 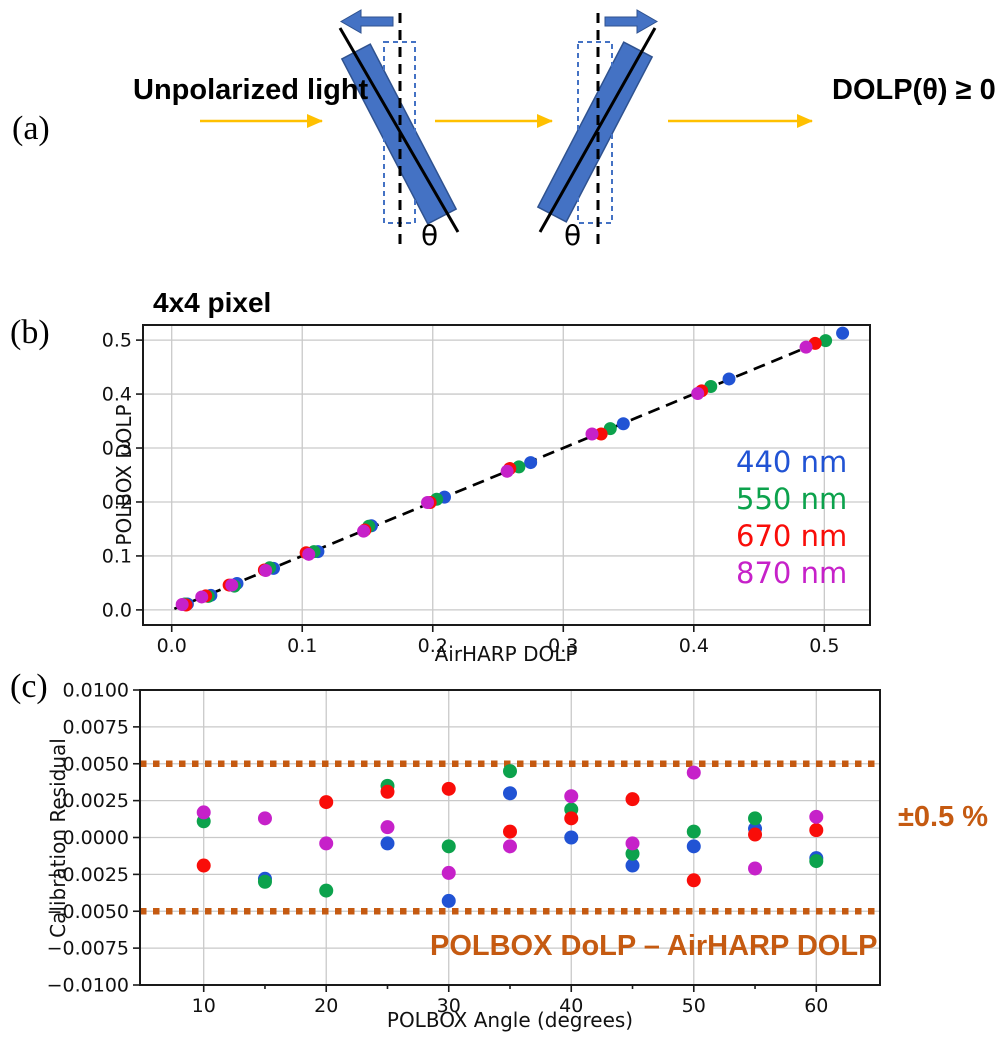 I want to click on dolp-output-label: DOLP(θ) ≥ 0, so click(x=914, y=90).